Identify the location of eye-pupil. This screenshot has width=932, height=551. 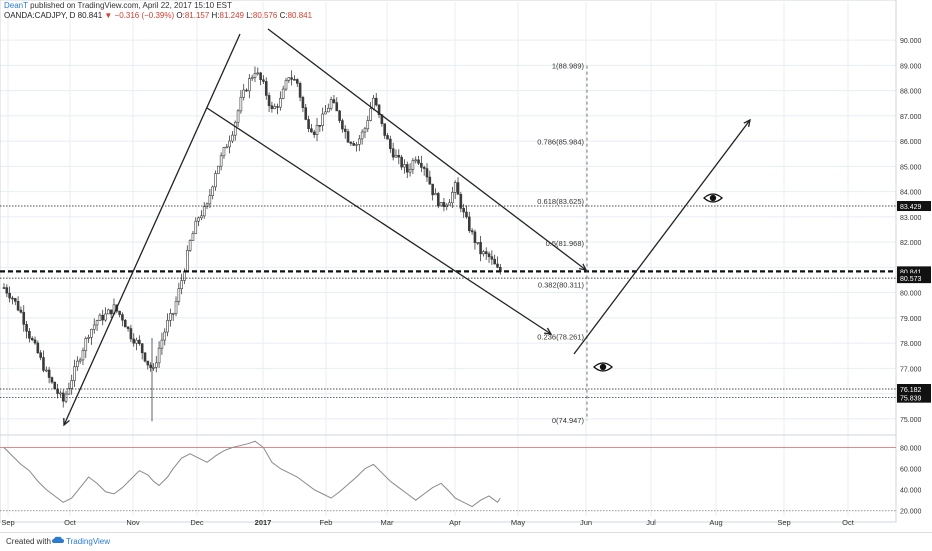
(603, 367).